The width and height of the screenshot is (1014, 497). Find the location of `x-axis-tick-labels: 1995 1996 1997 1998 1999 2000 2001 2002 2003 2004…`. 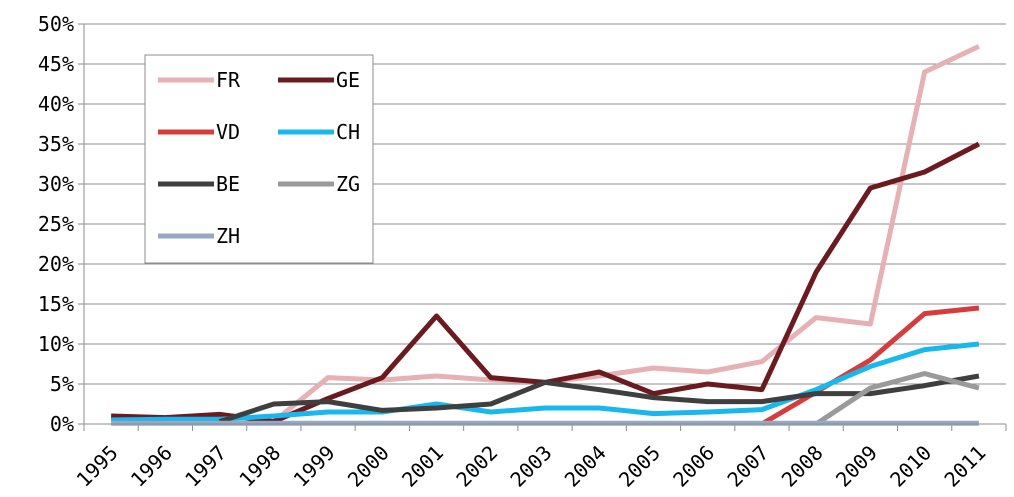

x-axis-tick-labels: 1995 1996 1997 1998 1999 2000 2001 2002 2003 2004… is located at coordinates (531, 466).